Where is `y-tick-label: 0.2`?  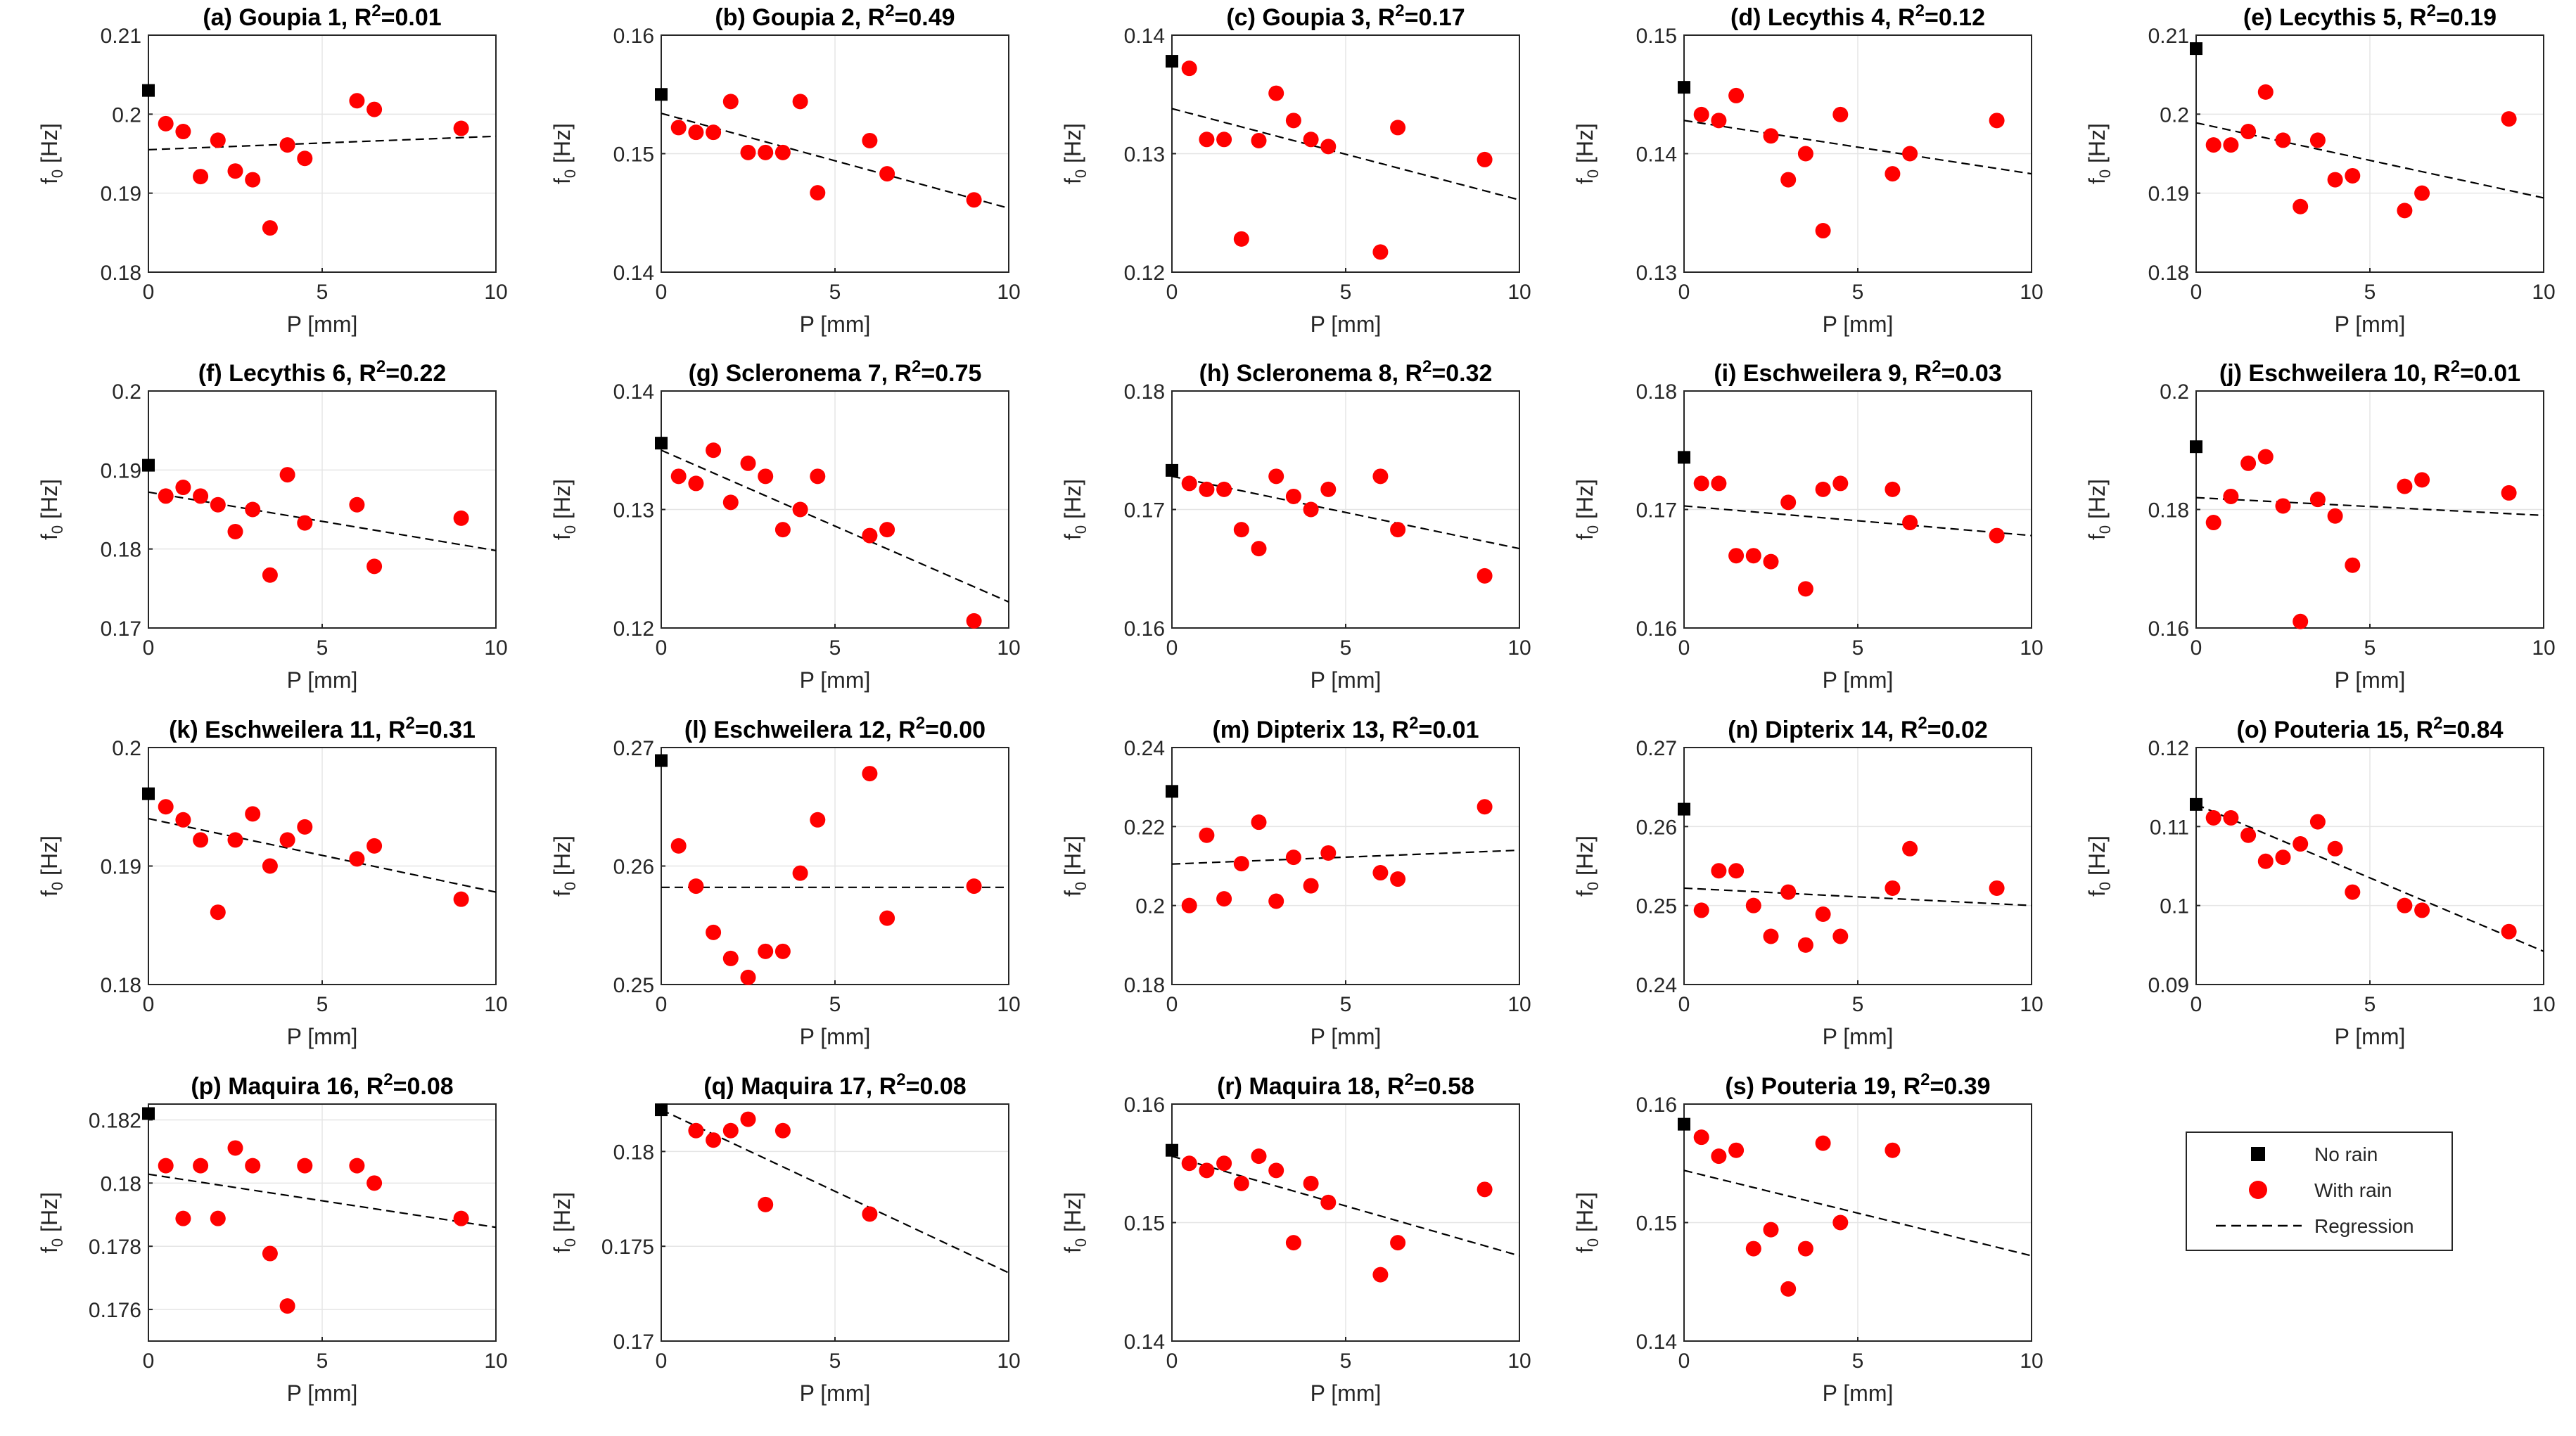
y-tick-label: 0.2 is located at coordinates (2174, 115).